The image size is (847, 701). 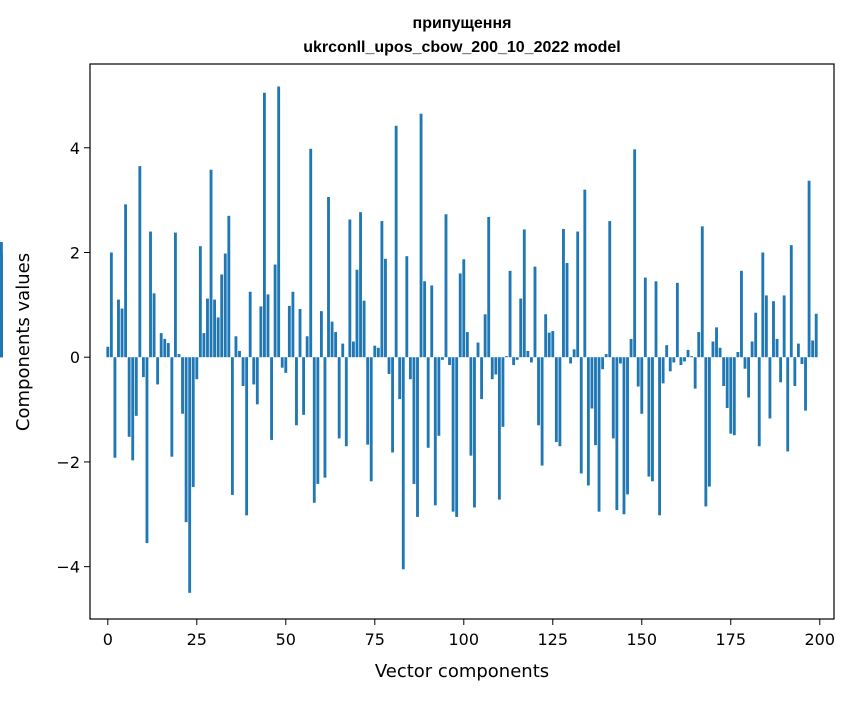 What do you see at coordinates (641, 639) in the screenshot?
I see `x-tick-label: 150` at bounding box center [641, 639].